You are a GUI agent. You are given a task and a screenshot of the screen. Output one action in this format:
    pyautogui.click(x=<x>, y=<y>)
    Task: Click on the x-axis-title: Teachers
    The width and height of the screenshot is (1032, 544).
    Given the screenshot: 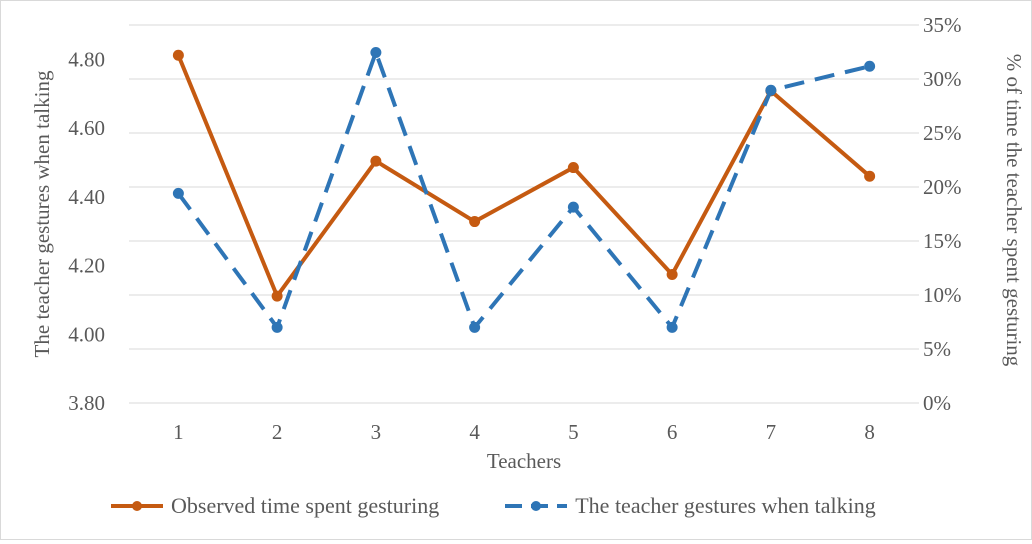 What is the action you would take?
    pyautogui.click(x=524, y=461)
    